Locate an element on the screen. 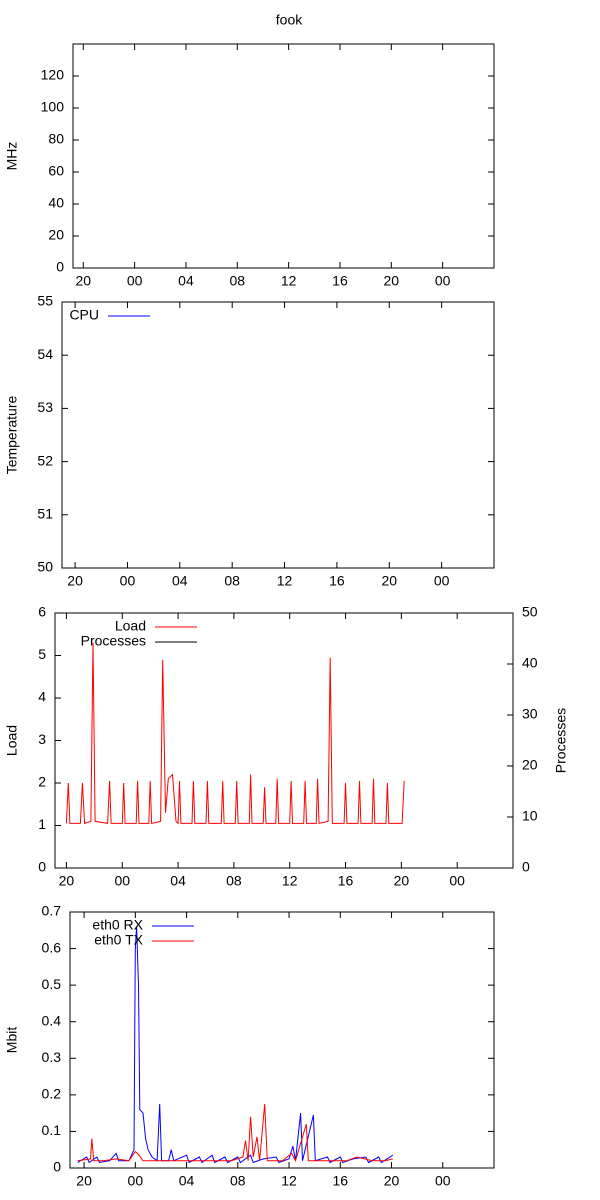 This screenshot has width=600, height=1200. y-tick-label: 120 is located at coordinates (53, 75).